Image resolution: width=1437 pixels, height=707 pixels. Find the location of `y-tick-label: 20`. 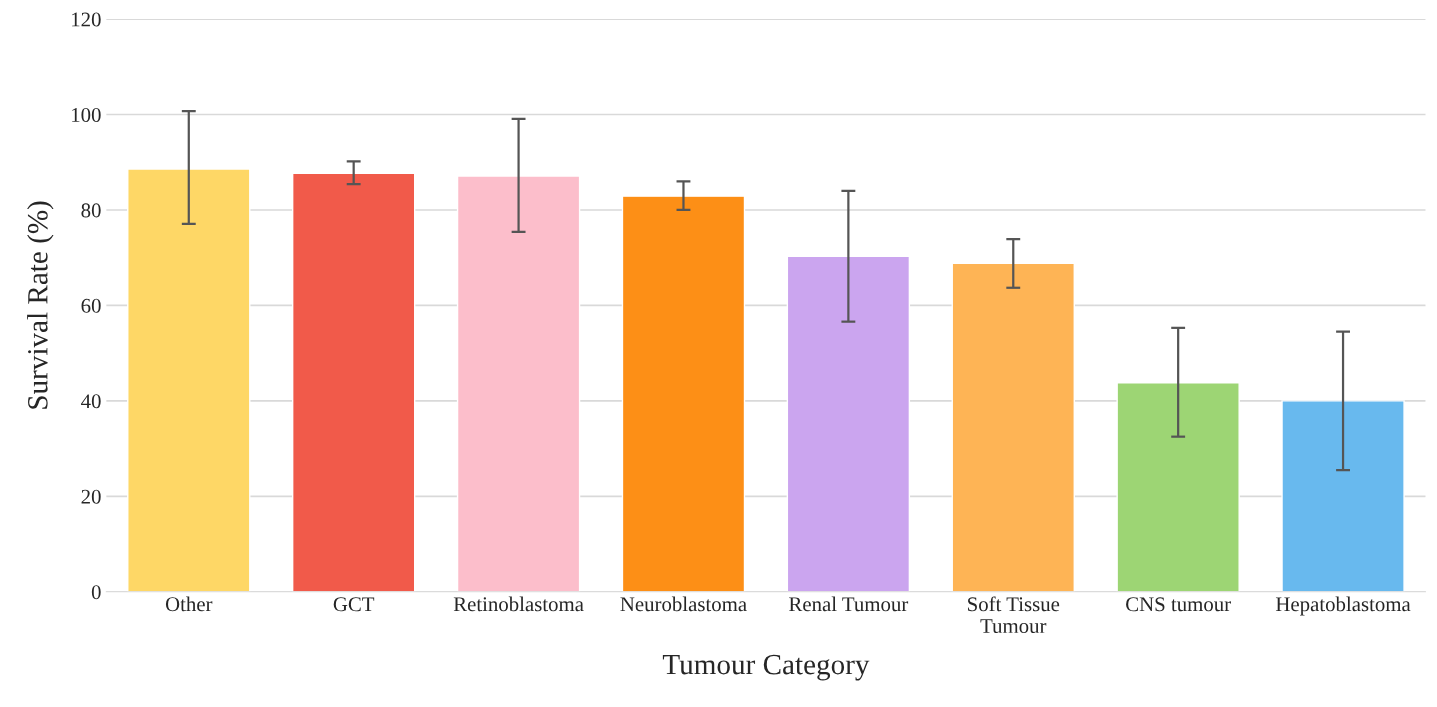

y-tick-label: 20 is located at coordinates (91, 496).